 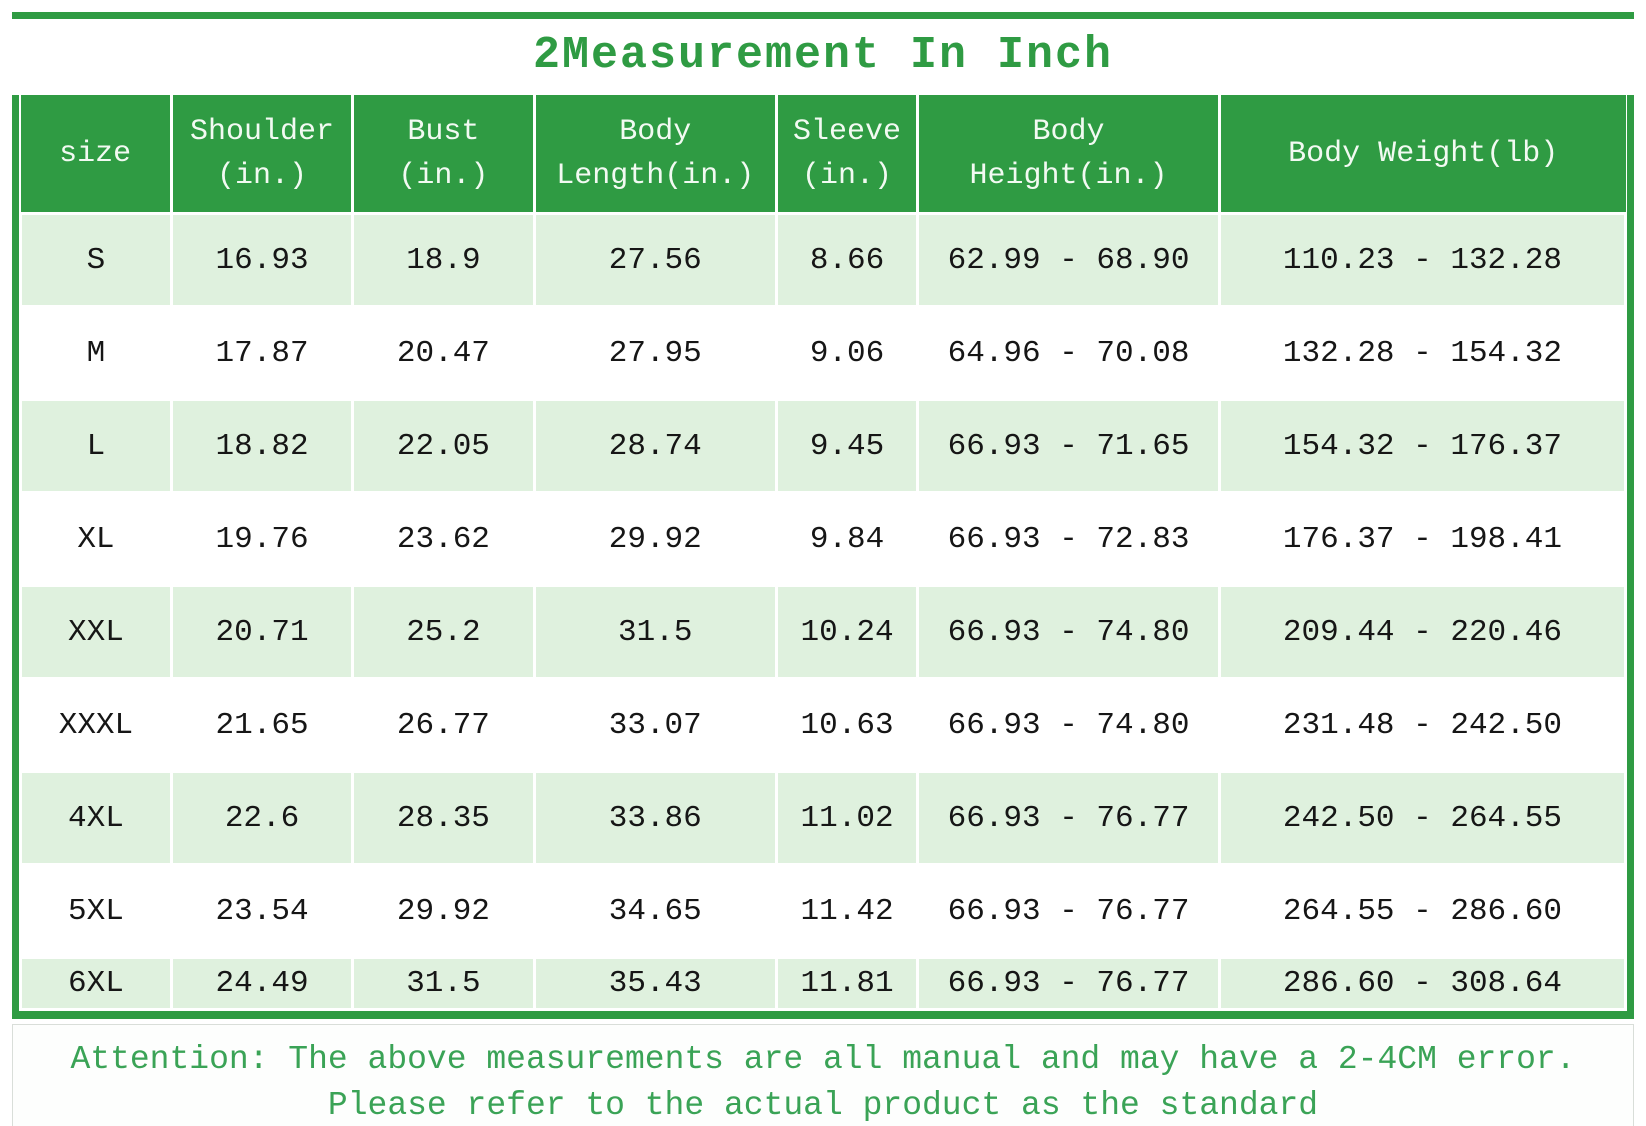 What do you see at coordinates (847, 983) in the screenshot?
I see `value-cell: 11.81` at bounding box center [847, 983].